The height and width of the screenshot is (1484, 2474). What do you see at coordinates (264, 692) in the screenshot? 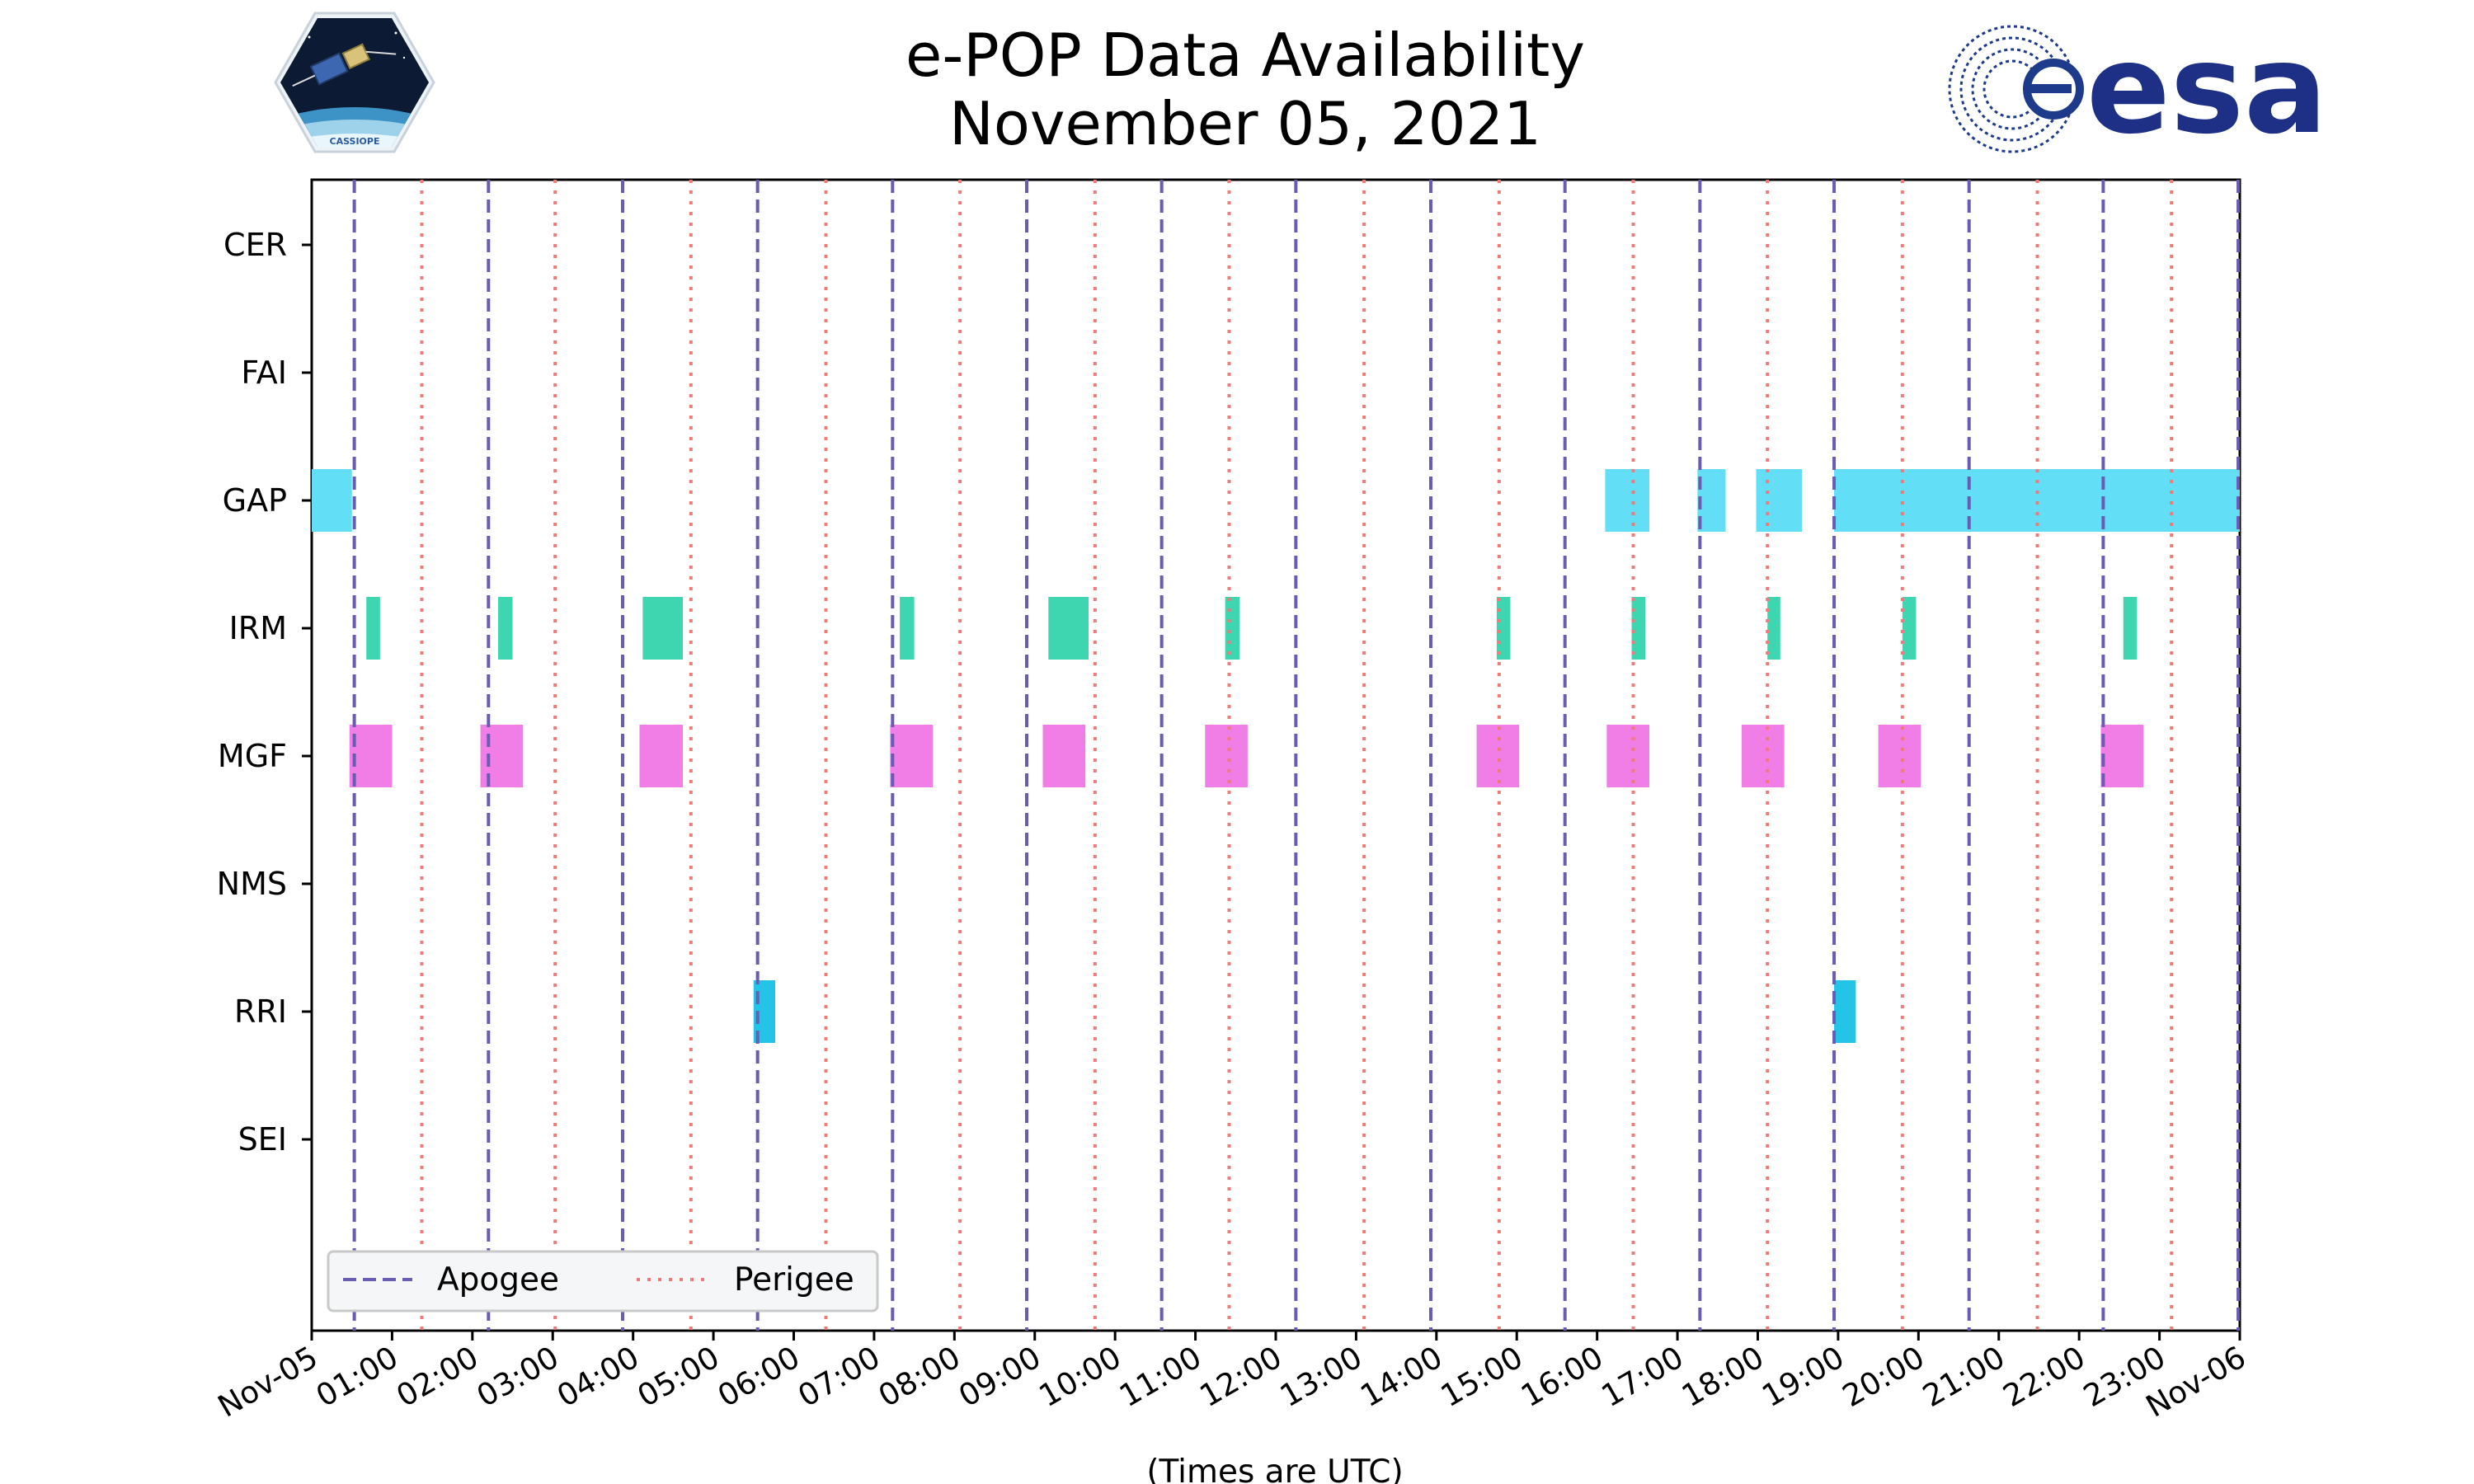
I see `y-axis: CER FAI GAP IRM MGF NMS RRI SEI` at bounding box center [264, 692].